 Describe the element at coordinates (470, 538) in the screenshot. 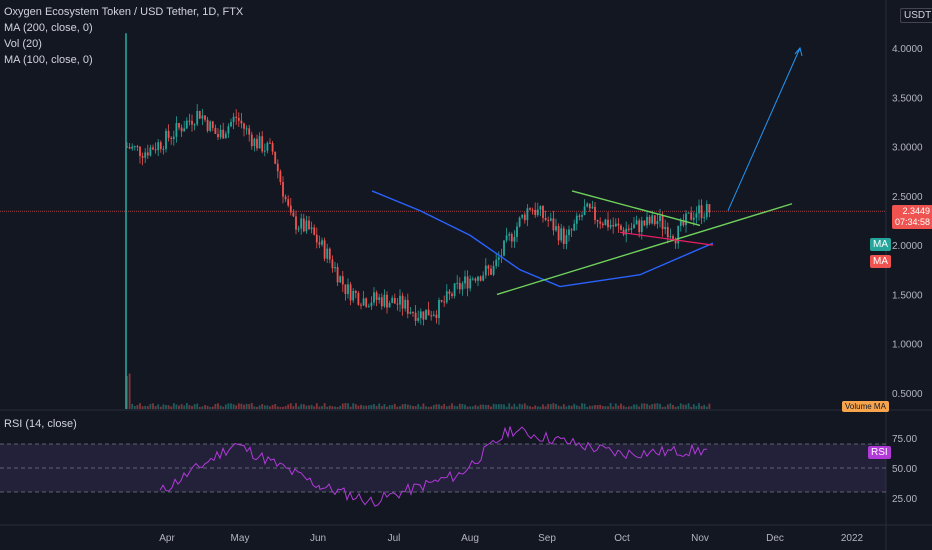

I see `time-tick-label: Aug` at that location.